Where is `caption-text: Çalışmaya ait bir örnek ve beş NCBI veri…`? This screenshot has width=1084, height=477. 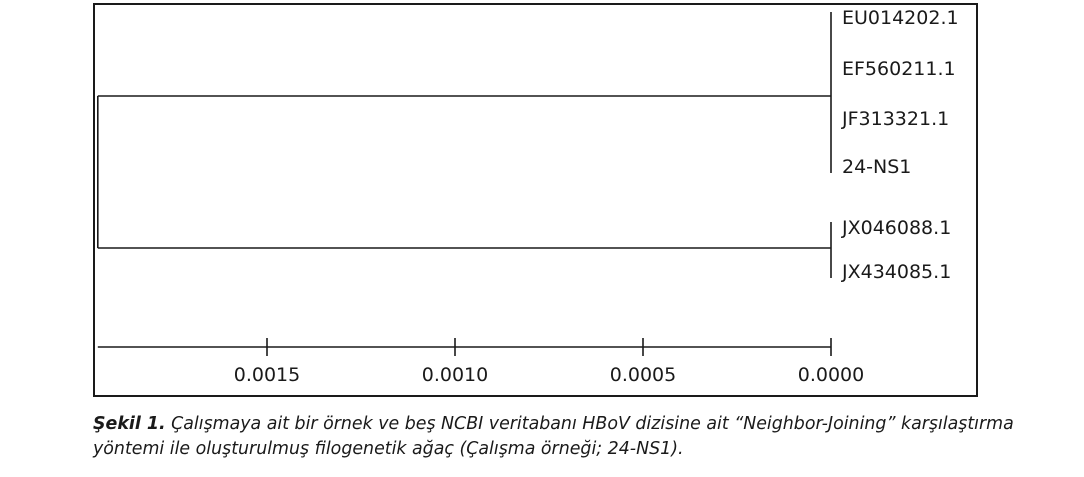 caption-text: Çalışmaya ait bir örnek ve beş NCBI veri… is located at coordinates (553, 436).